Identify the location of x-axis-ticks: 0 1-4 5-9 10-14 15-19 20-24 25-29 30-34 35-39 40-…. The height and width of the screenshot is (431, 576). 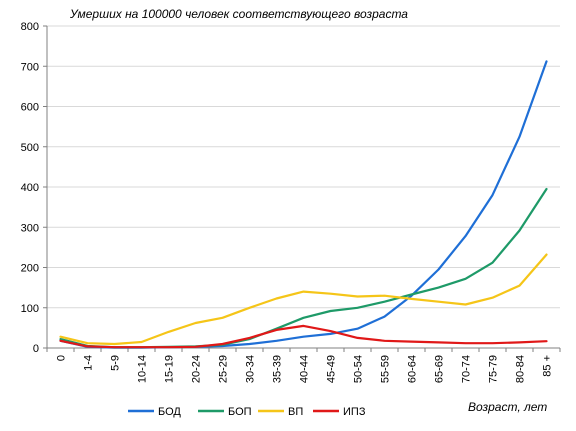
(303, 365).